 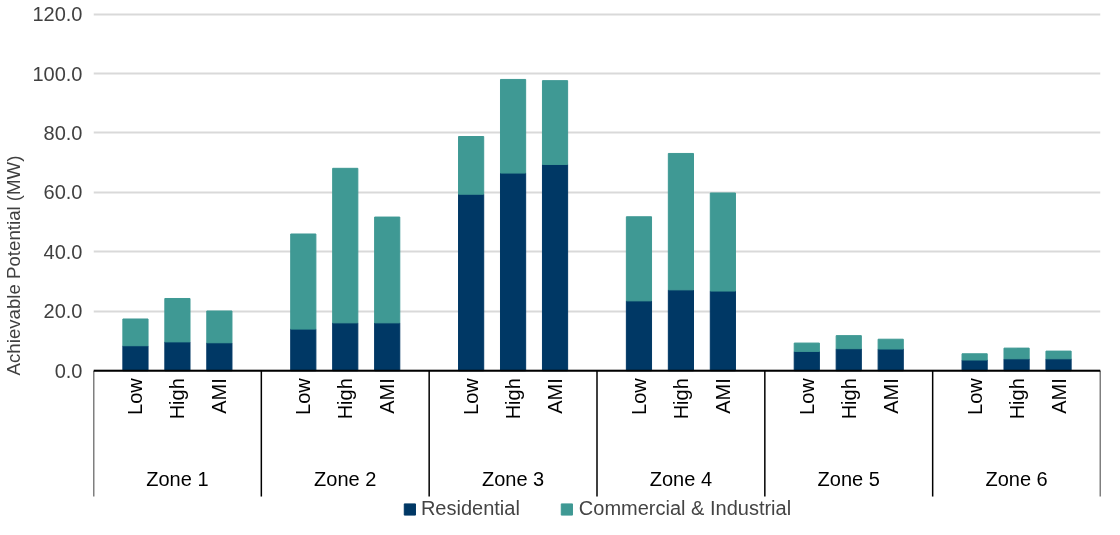 I want to click on y-tick-label: 100.0, so click(x=57, y=73).